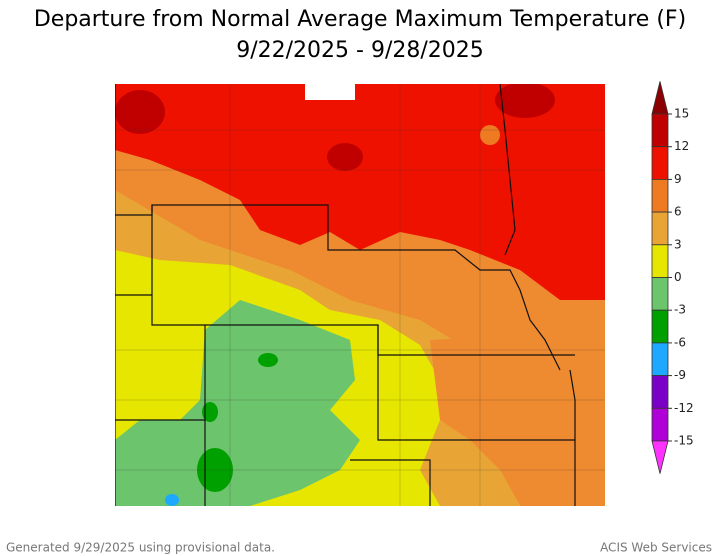 The height and width of the screenshot is (556, 720). What do you see at coordinates (684, 441) in the screenshot?
I see `colorbar-tick-label: -15` at bounding box center [684, 441].